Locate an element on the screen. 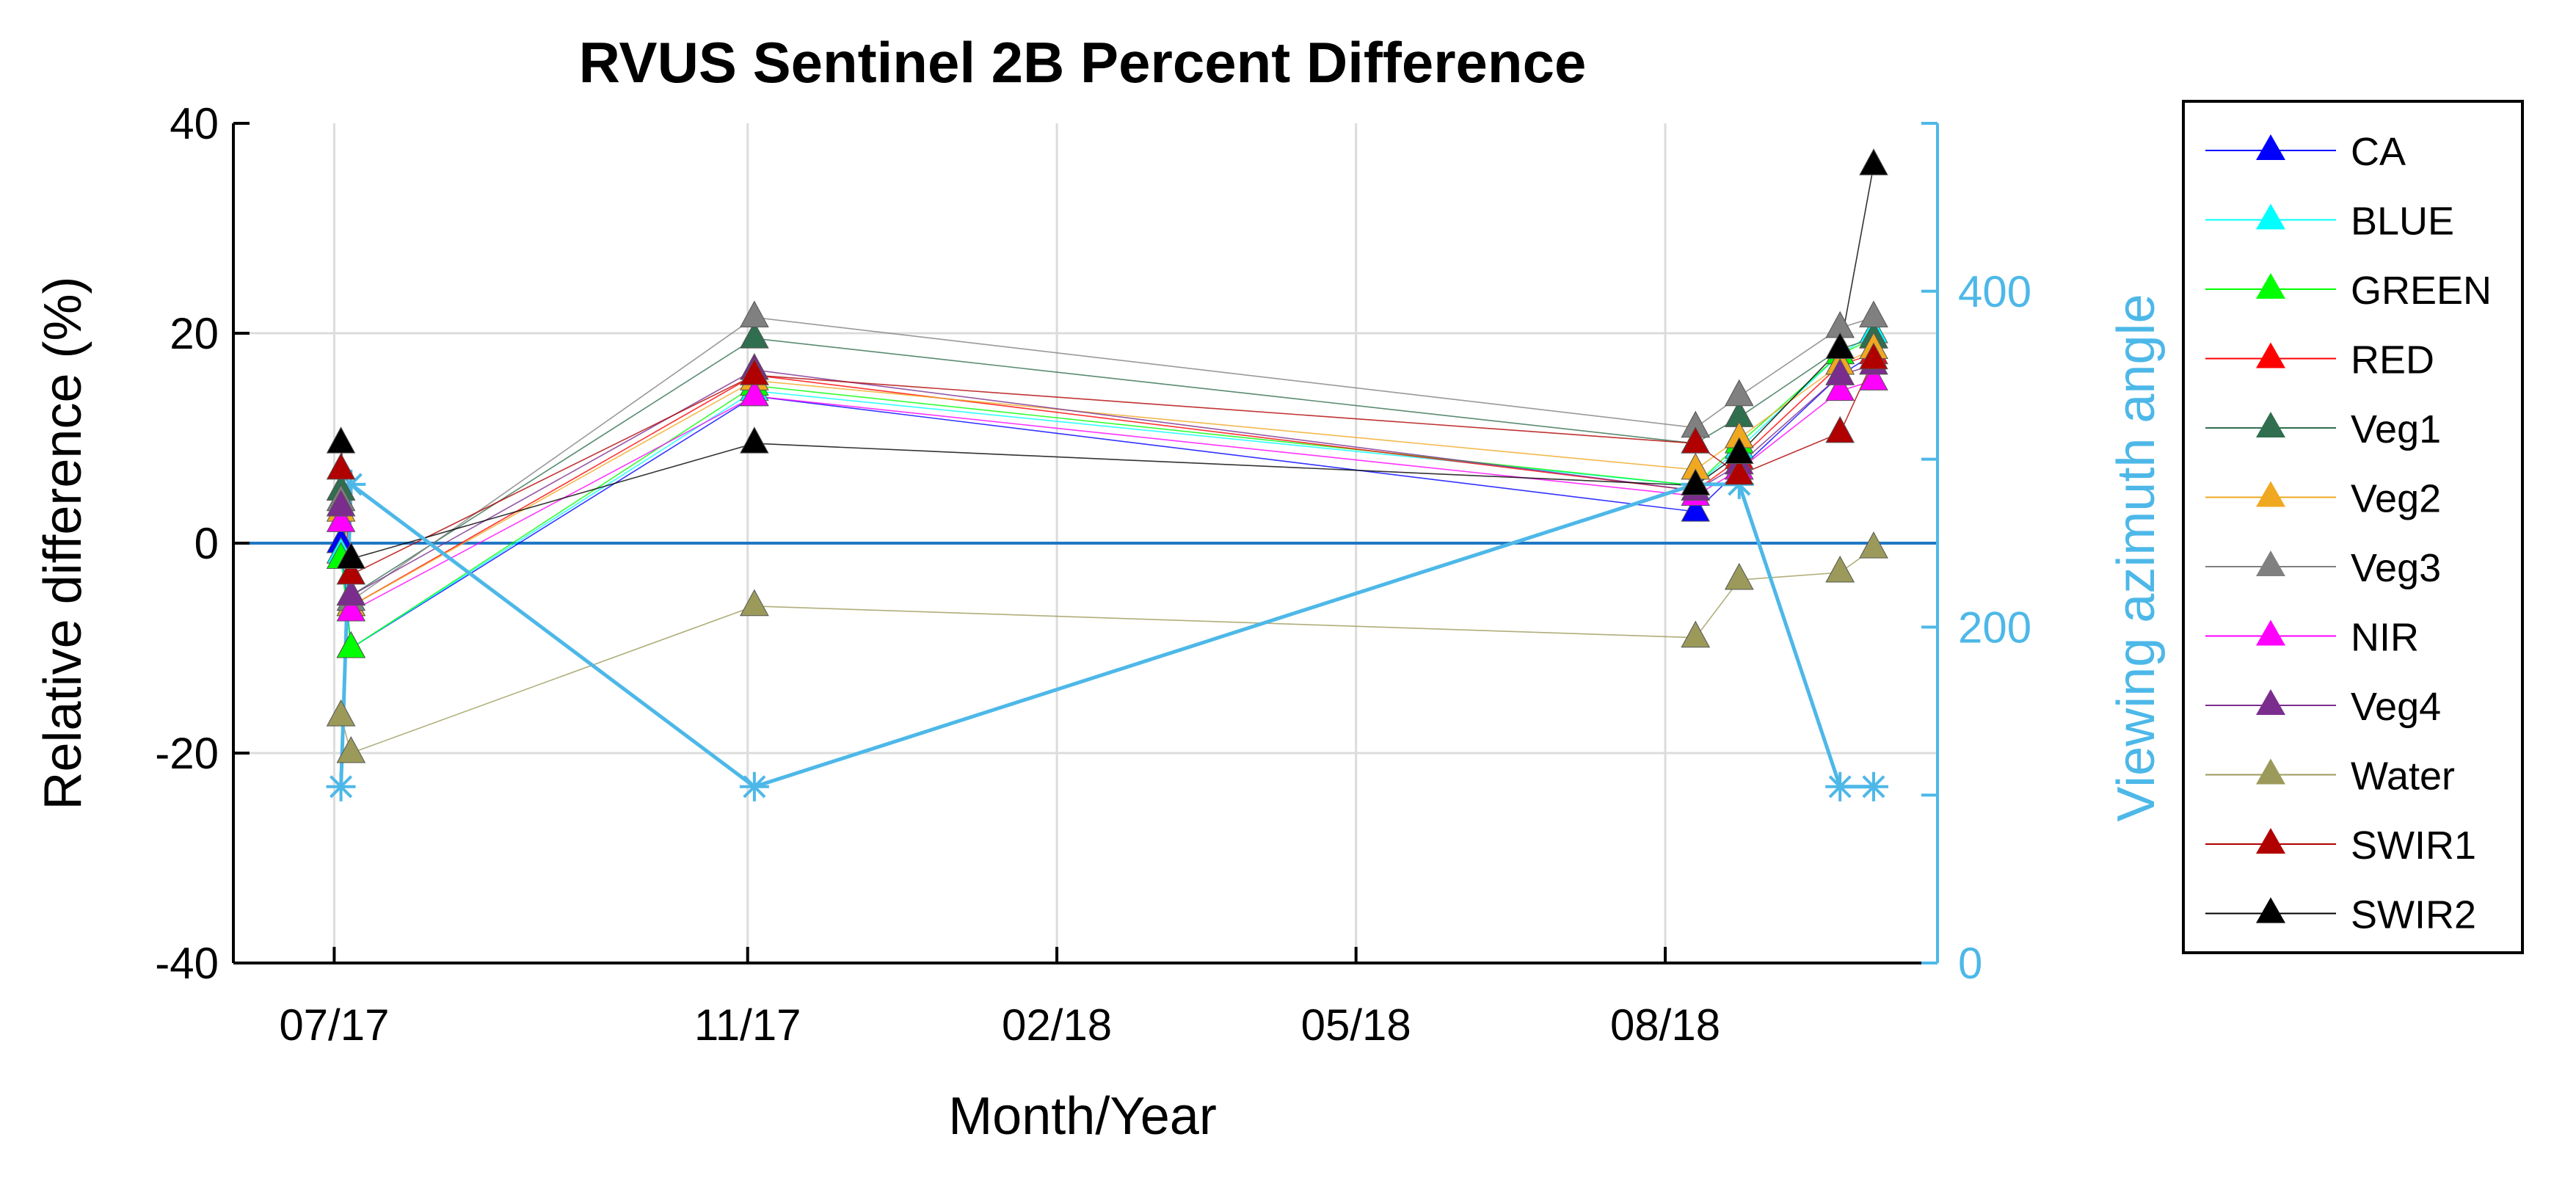  legend-label: Veg3 is located at coordinates (2396, 568).